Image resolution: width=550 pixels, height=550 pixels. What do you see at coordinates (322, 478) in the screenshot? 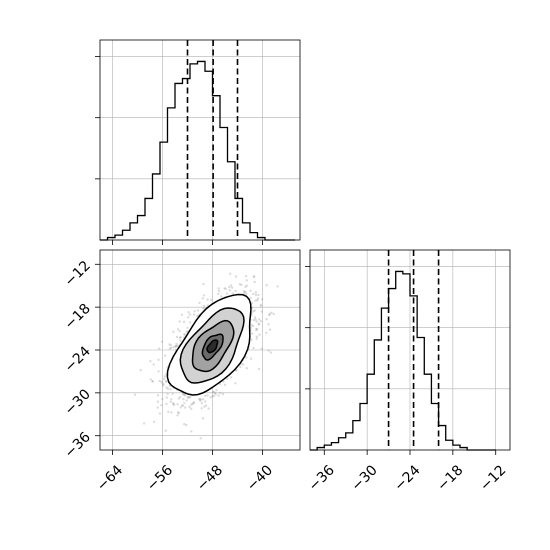
I see `hist-y-xtick-label-0: −36` at bounding box center [322, 478].